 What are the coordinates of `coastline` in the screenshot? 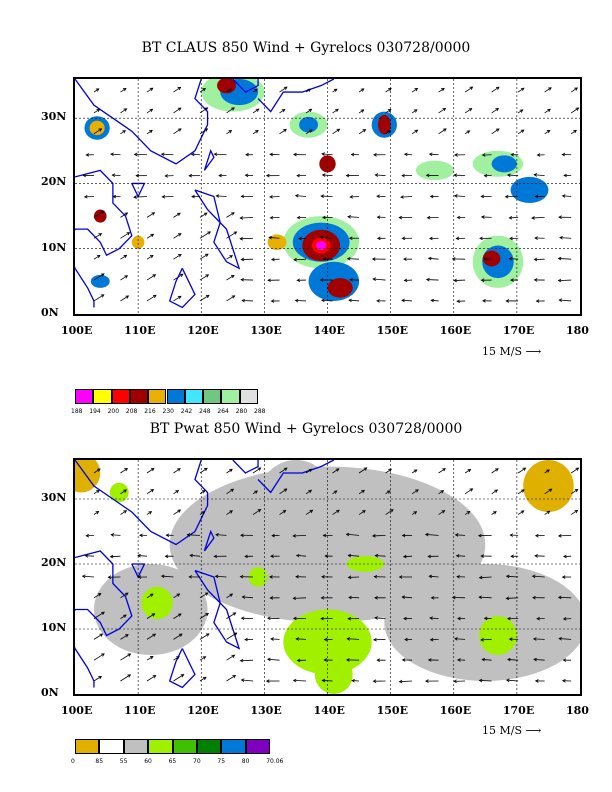 It's located at (205, 574).